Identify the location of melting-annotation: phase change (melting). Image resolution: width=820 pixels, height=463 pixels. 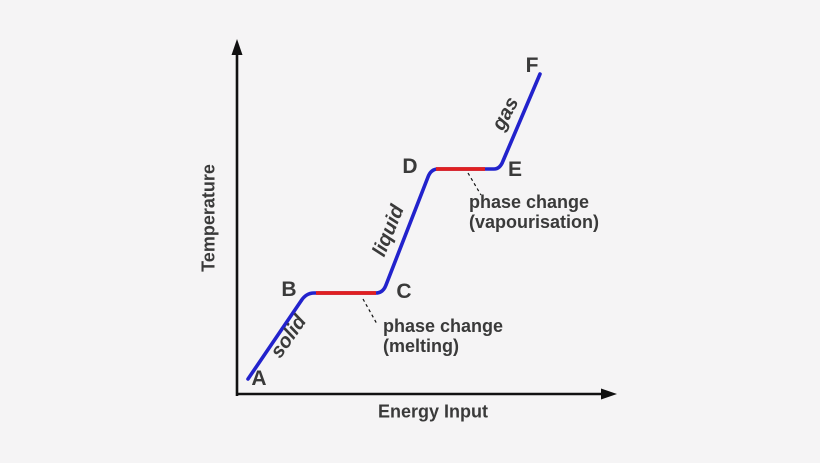
(443, 336).